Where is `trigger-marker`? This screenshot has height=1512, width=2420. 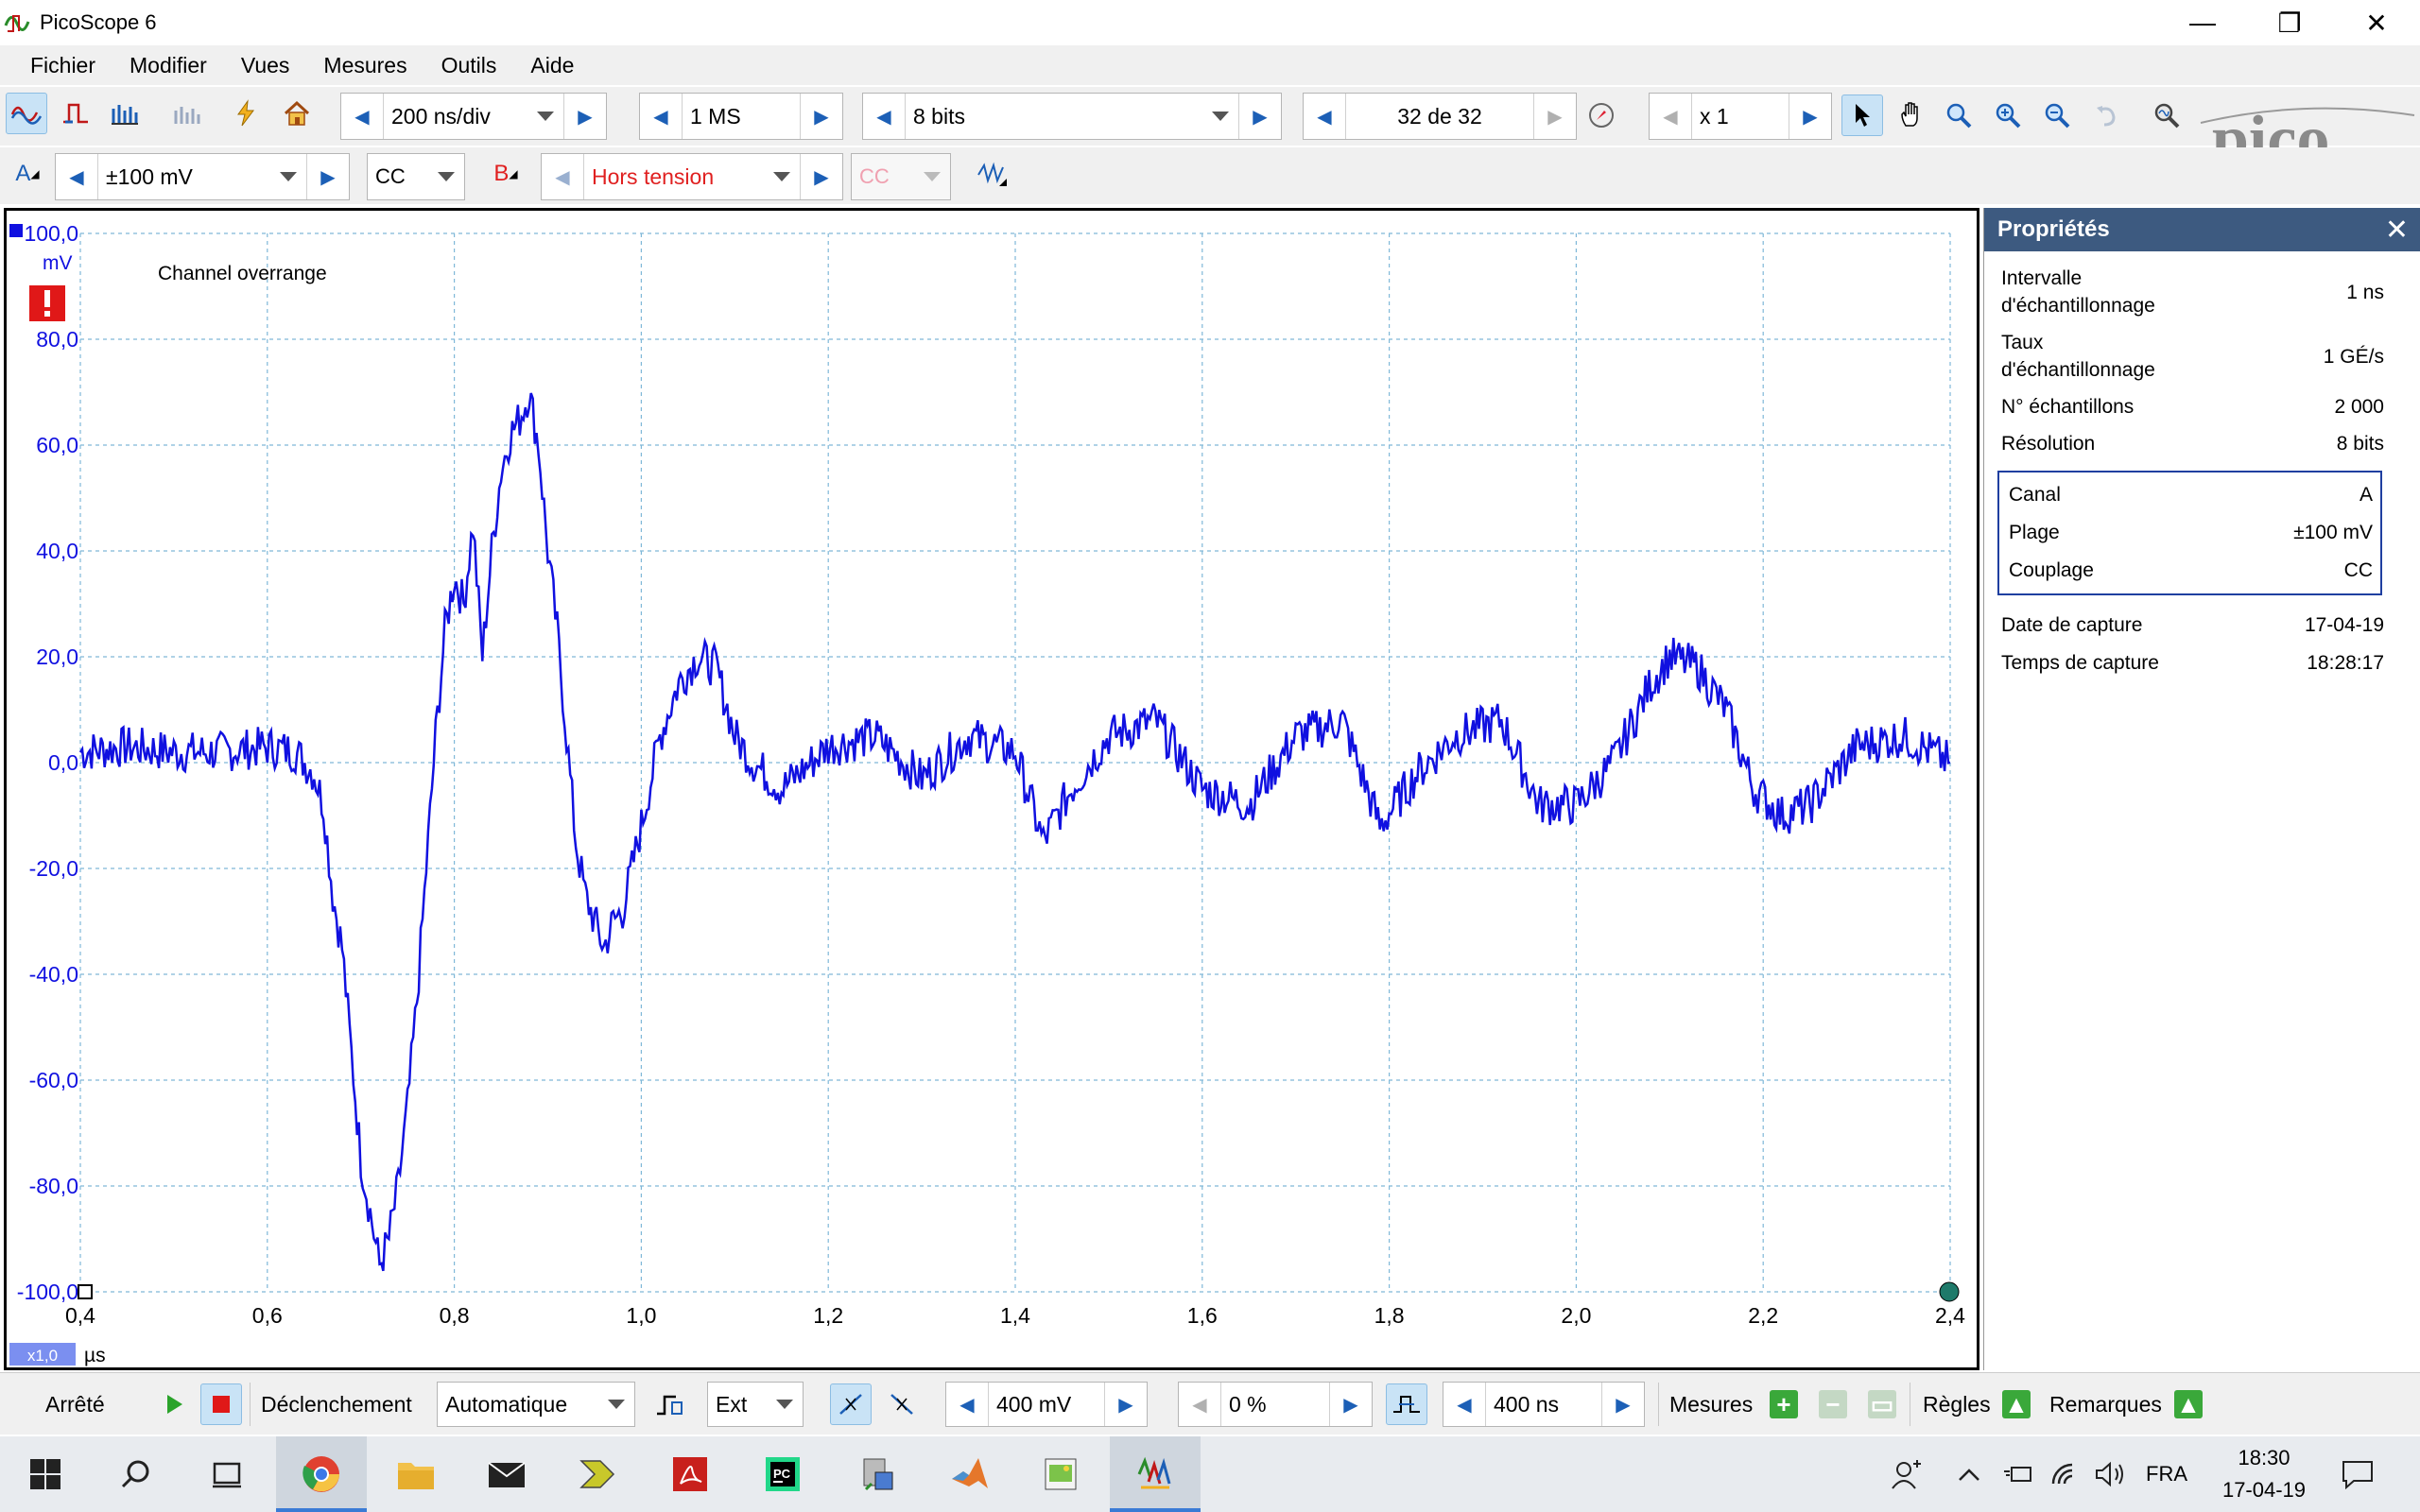
trigger-marker is located at coordinates (1949, 1291).